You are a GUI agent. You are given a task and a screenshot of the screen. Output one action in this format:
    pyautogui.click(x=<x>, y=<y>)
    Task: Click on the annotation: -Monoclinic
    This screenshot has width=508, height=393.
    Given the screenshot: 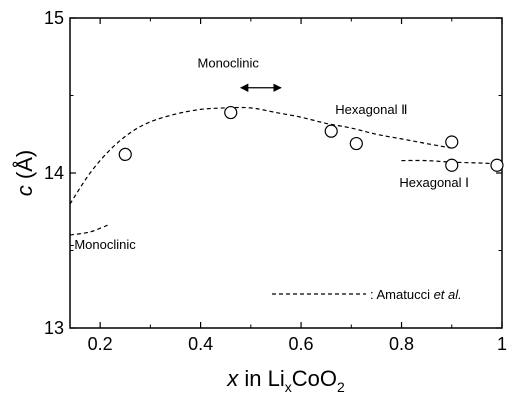 What is the action you would take?
    pyautogui.click(x=103, y=244)
    